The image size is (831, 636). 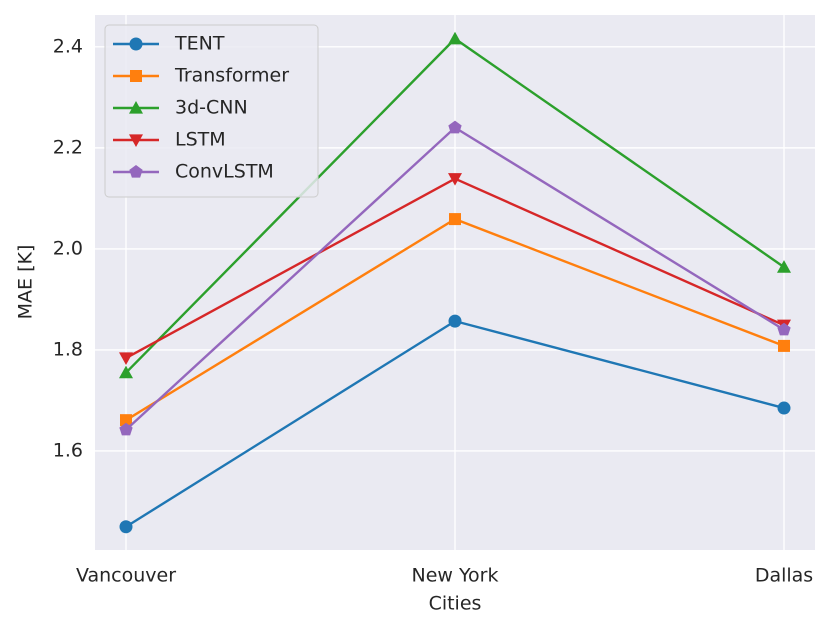 I want to click on legend-label: TENT, so click(x=199, y=44).